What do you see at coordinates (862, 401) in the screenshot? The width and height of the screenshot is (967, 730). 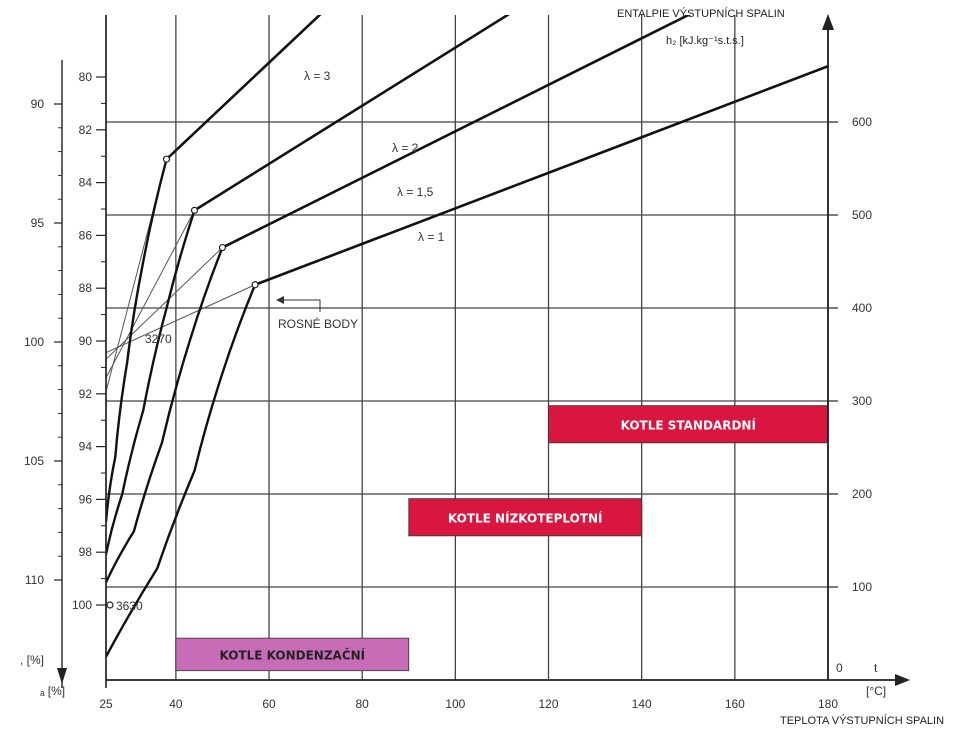 I see `right-tick-label: 300` at bounding box center [862, 401].